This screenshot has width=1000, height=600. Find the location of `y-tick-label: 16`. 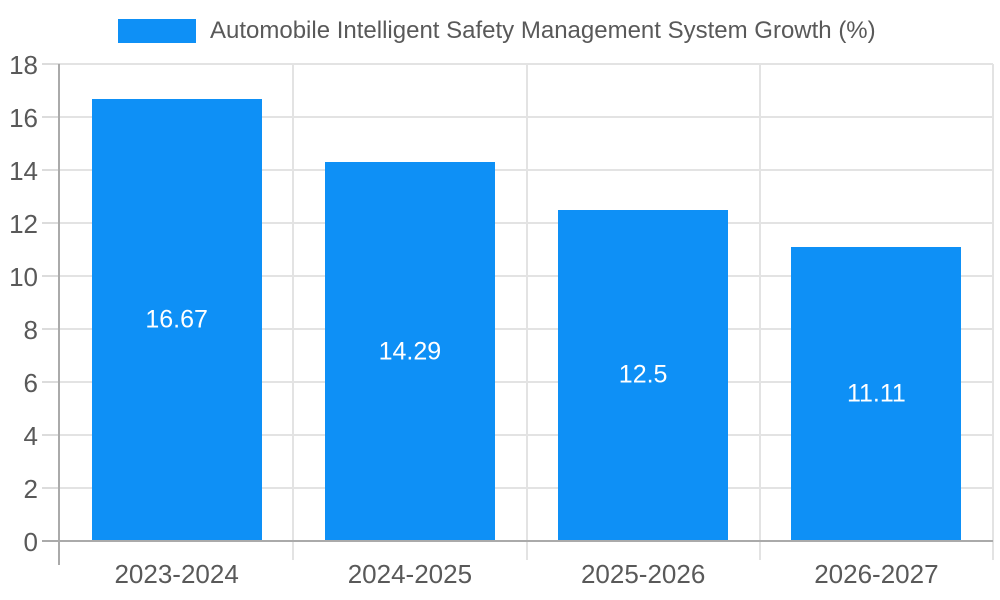

y-tick-label: 16 is located at coordinates (23, 118).